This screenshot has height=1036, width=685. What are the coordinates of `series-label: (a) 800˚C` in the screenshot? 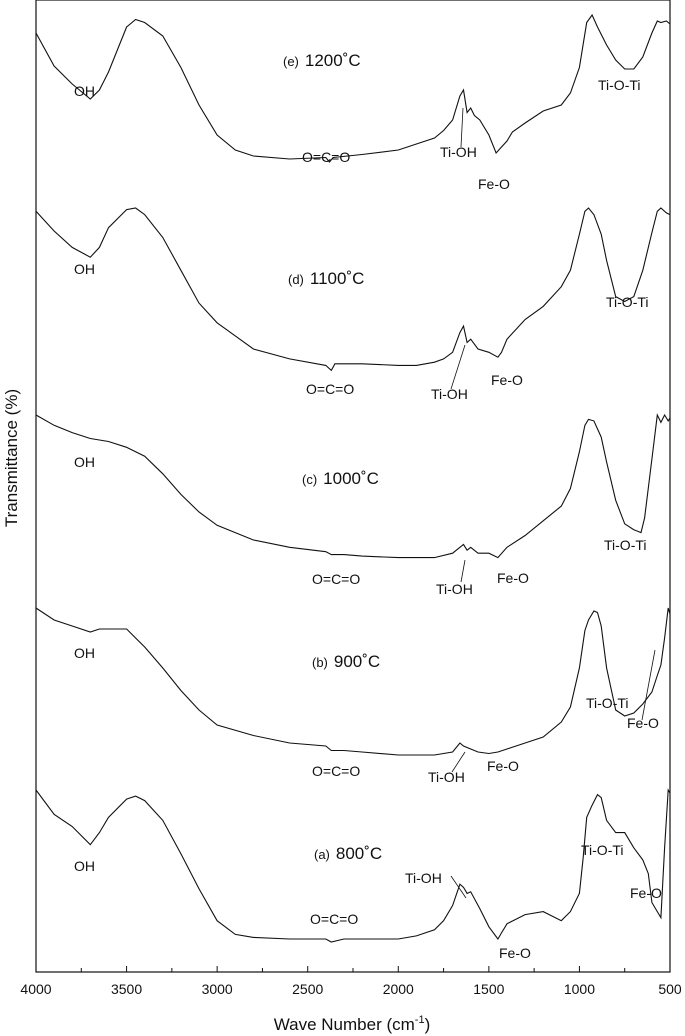 It's located at (348, 853).